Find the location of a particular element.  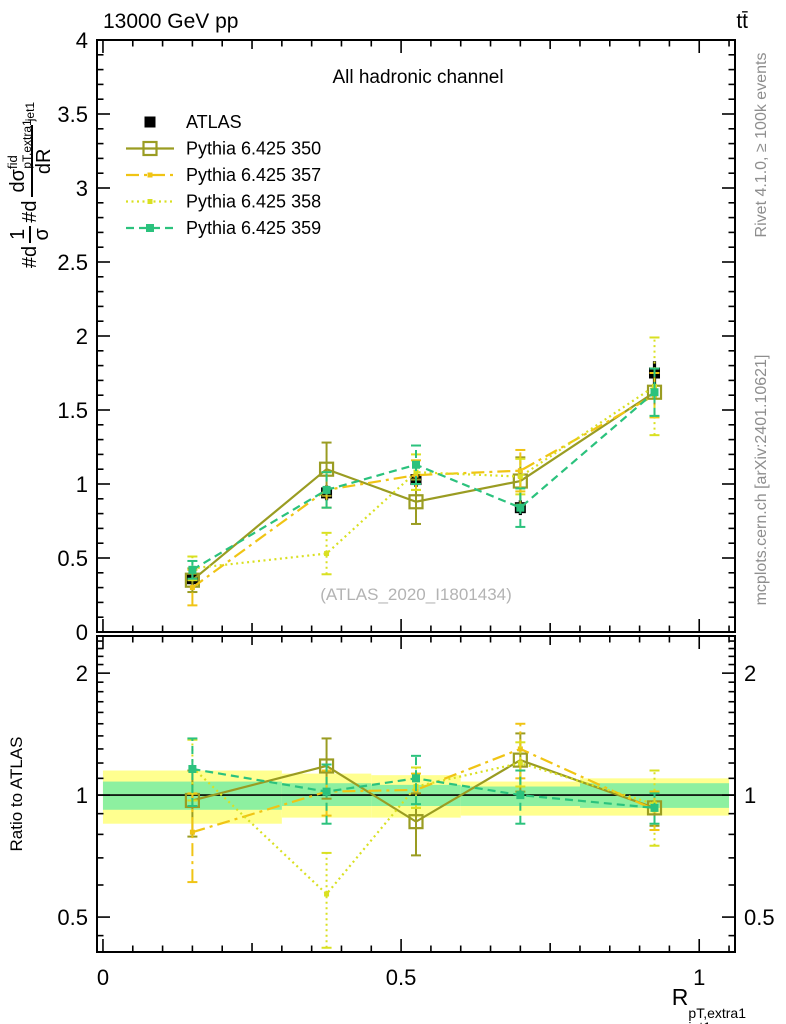

ratio-y-tick-label-right: 2 is located at coordinates (750, 673).